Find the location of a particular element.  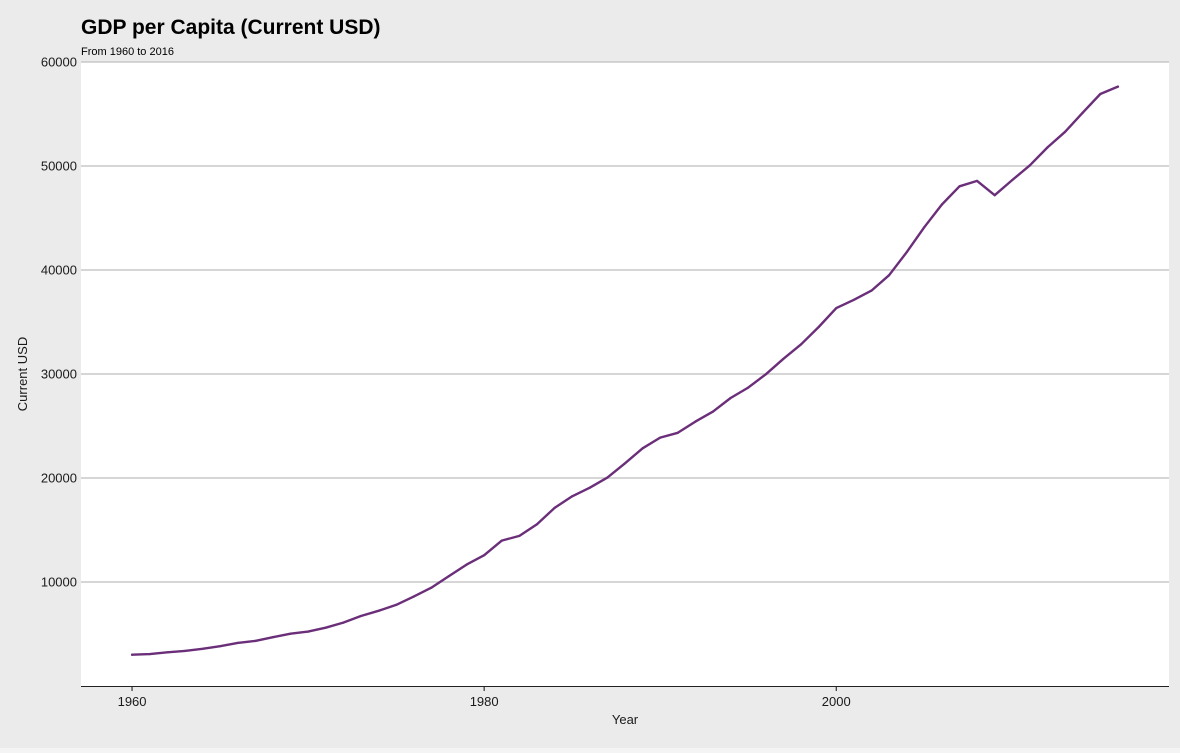

data-point-1983 is located at coordinates (537, 524).